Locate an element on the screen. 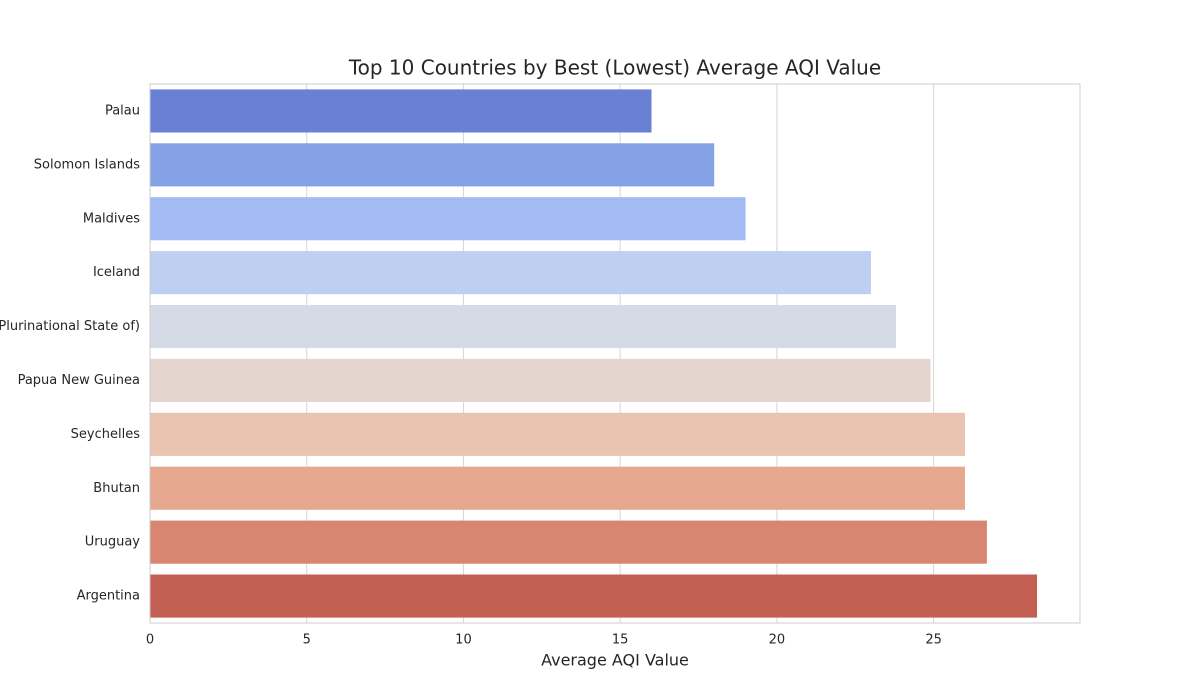  y-tick-label: Bolivia (Plurinational State of) is located at coordinates (70, 326).